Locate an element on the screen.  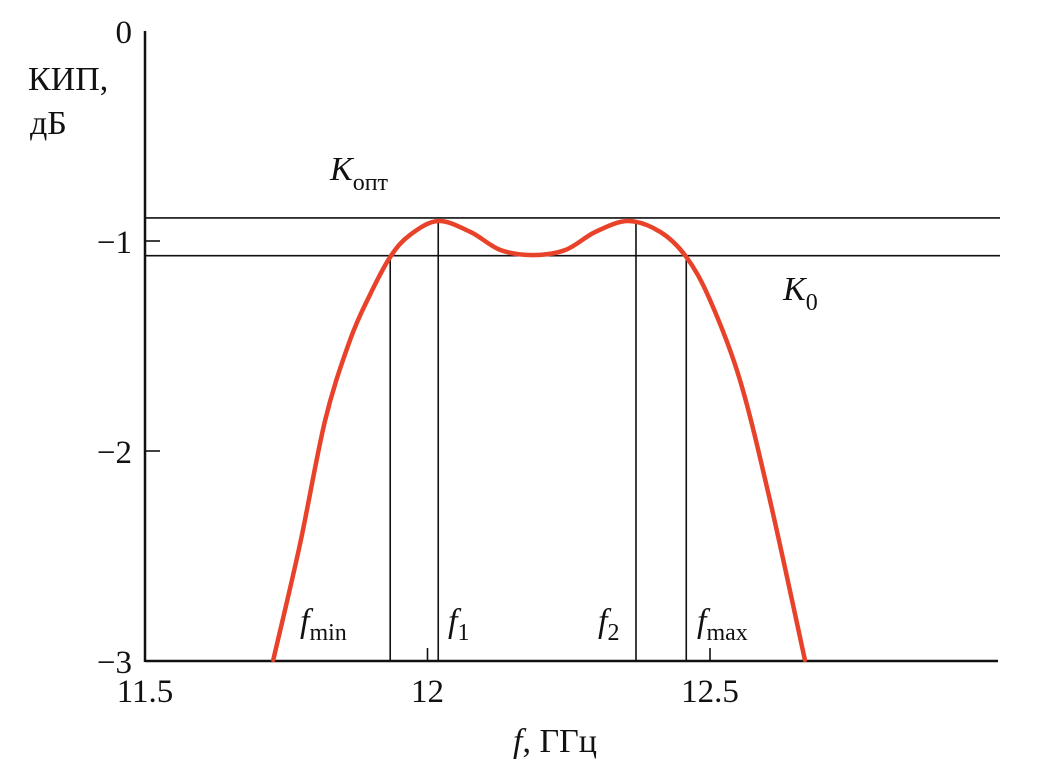
x-axis-label: f, ГГц is located at coordinates (555, 741).